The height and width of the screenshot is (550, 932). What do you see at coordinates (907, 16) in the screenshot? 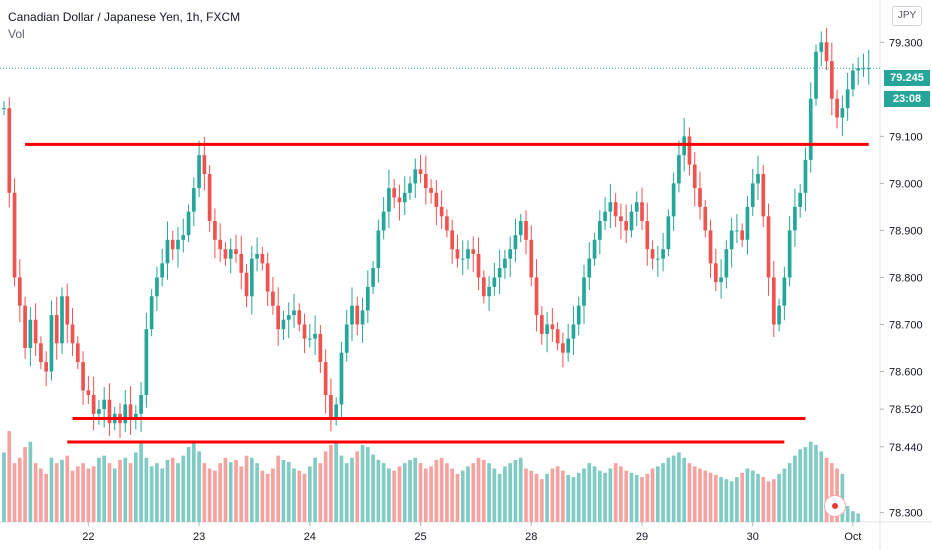
I see `currency-button: JPY` at bounding box center [907, 16].